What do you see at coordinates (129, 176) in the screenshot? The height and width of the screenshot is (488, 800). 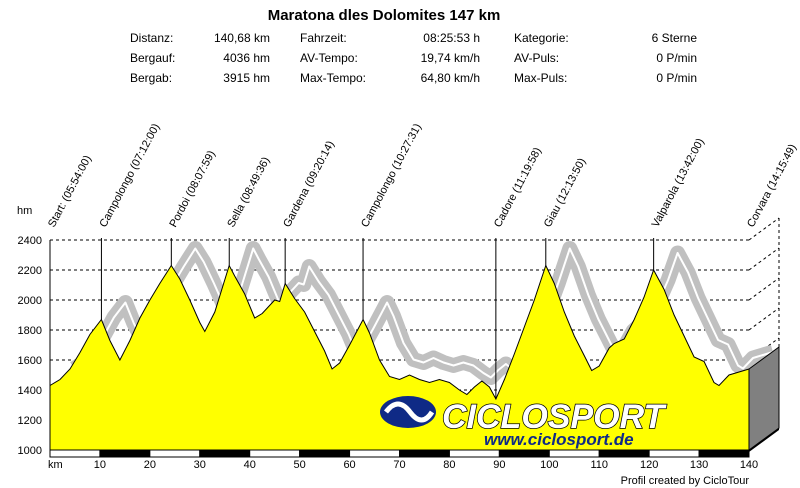 I see `waypoint-label: Campolongo (07:12:00)` at bounding box center [129, 176].